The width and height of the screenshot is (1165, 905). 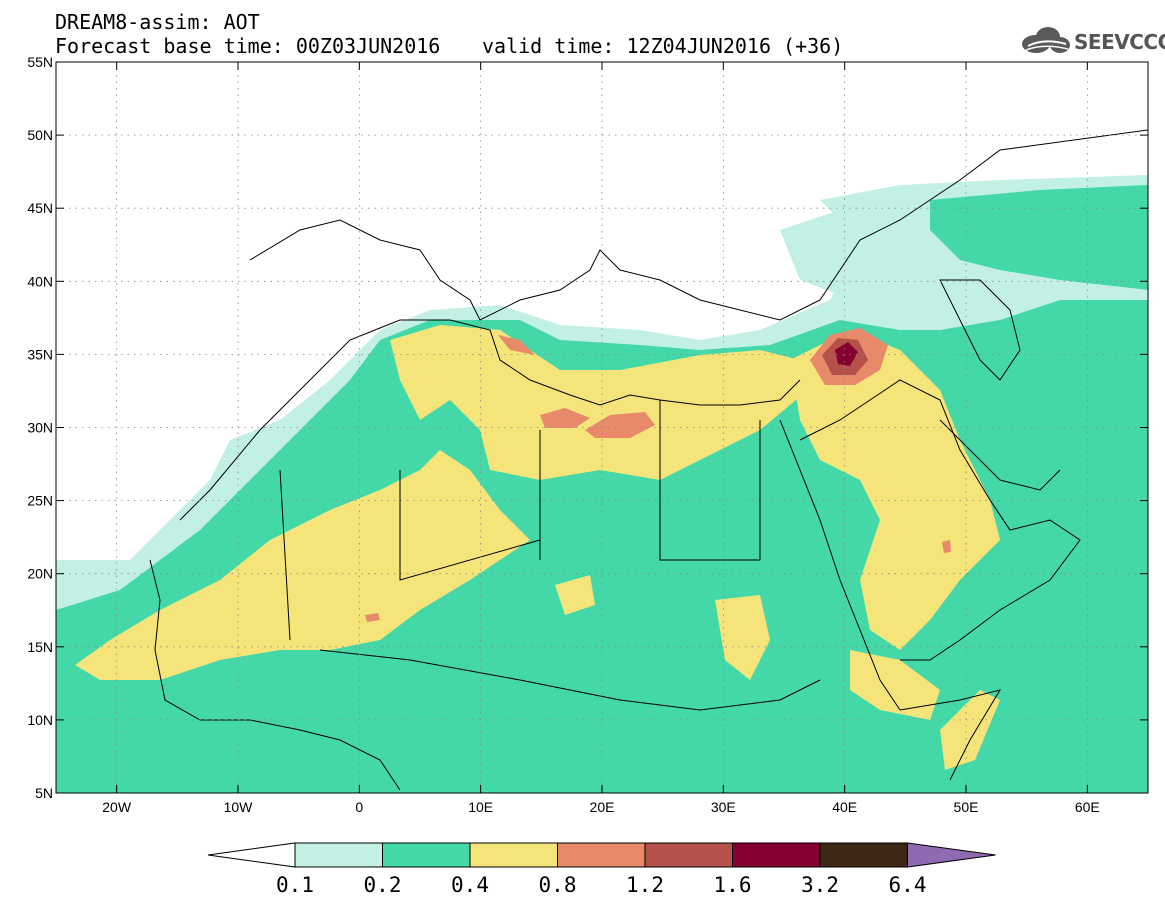 I want to click on aot-field-0.4-south, so click(x=575, y=595).